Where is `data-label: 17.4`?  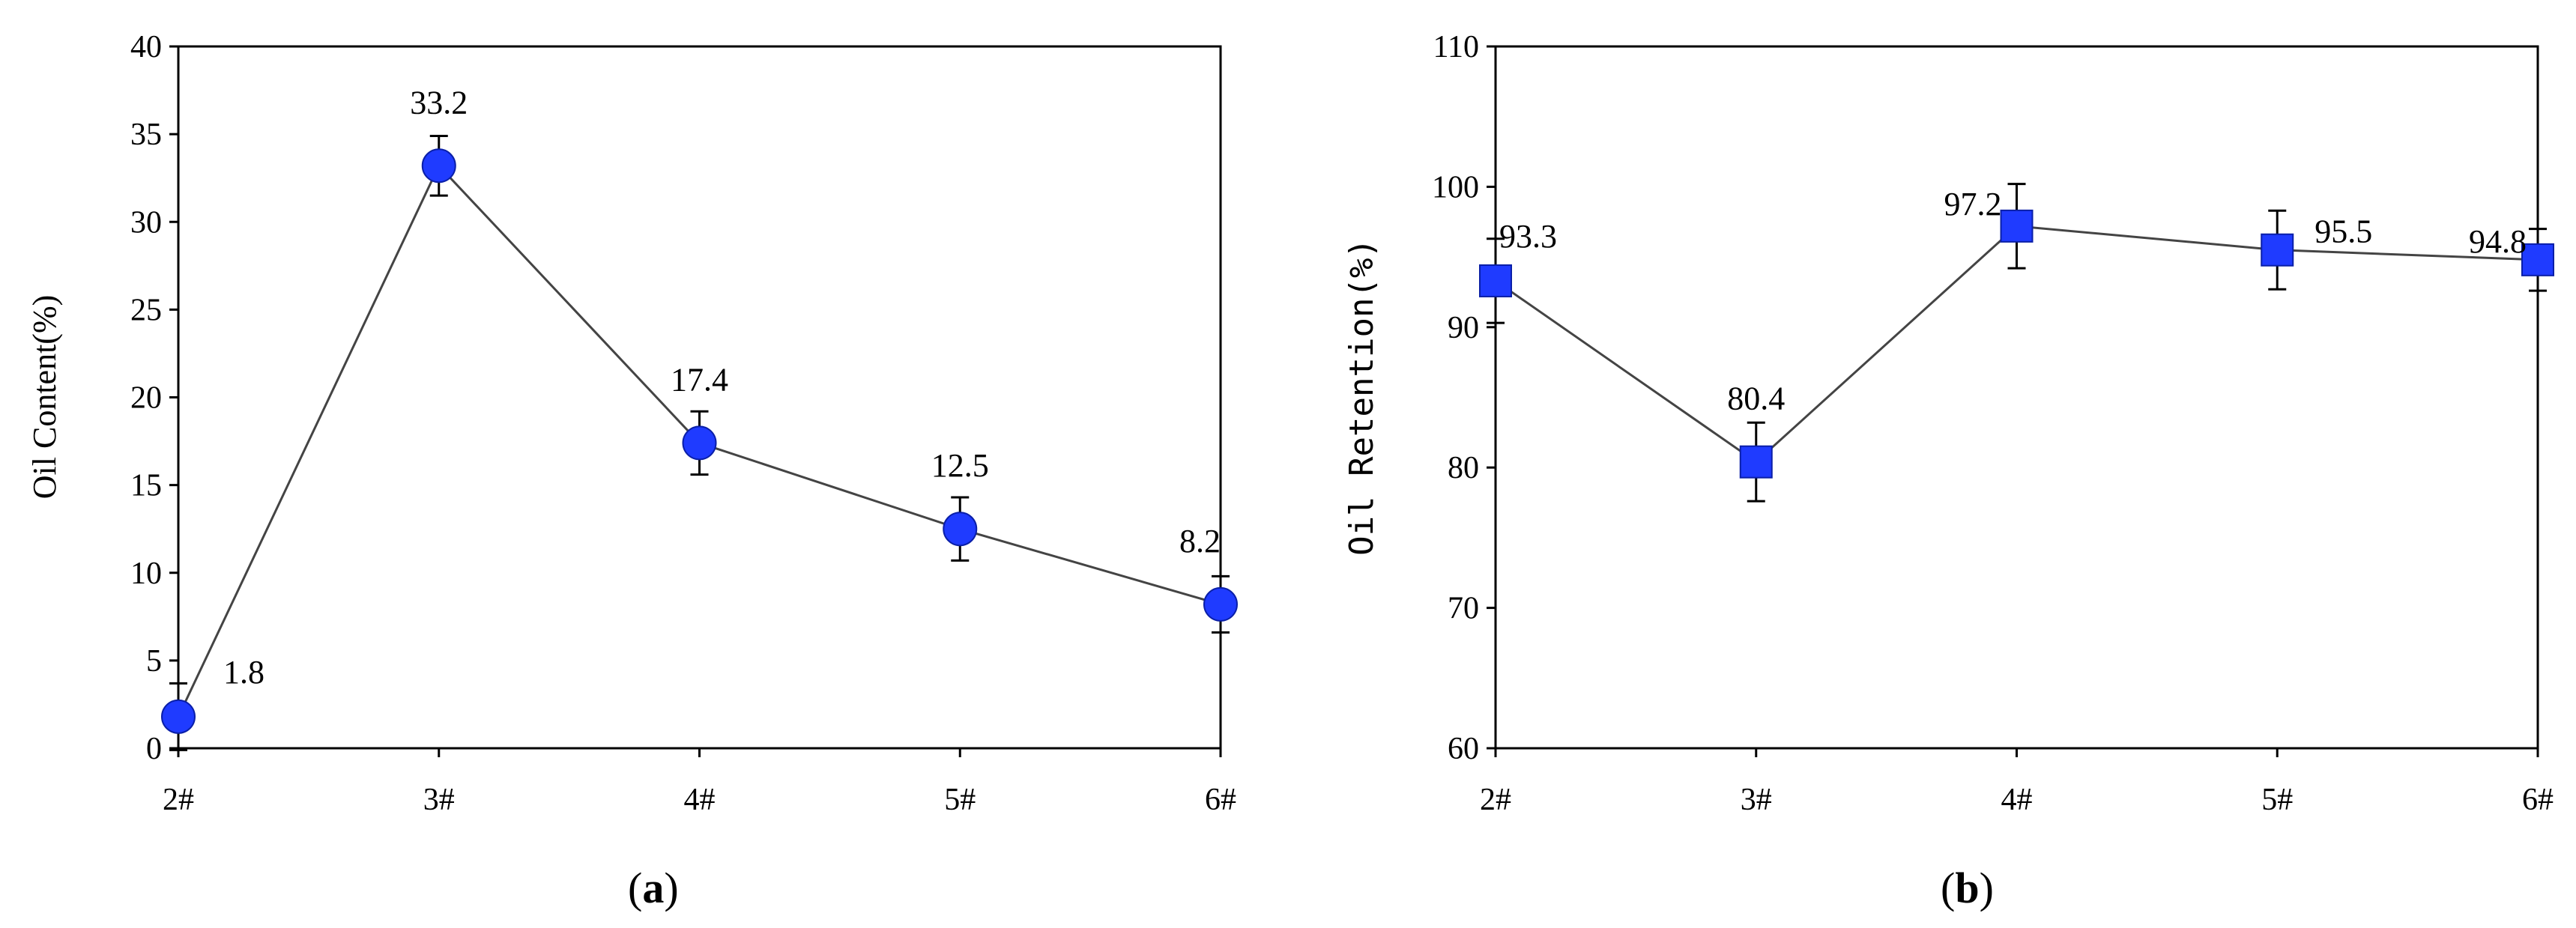
data-label: 17.4 is located at coordinates (699, 380).